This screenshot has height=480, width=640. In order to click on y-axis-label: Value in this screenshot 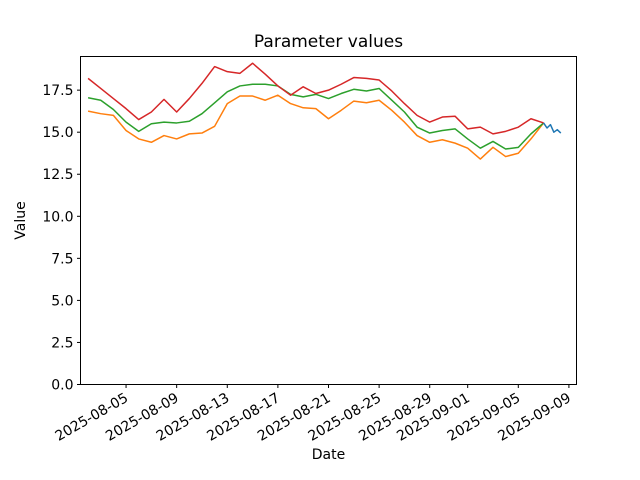, I will do `click(21, 220)`.